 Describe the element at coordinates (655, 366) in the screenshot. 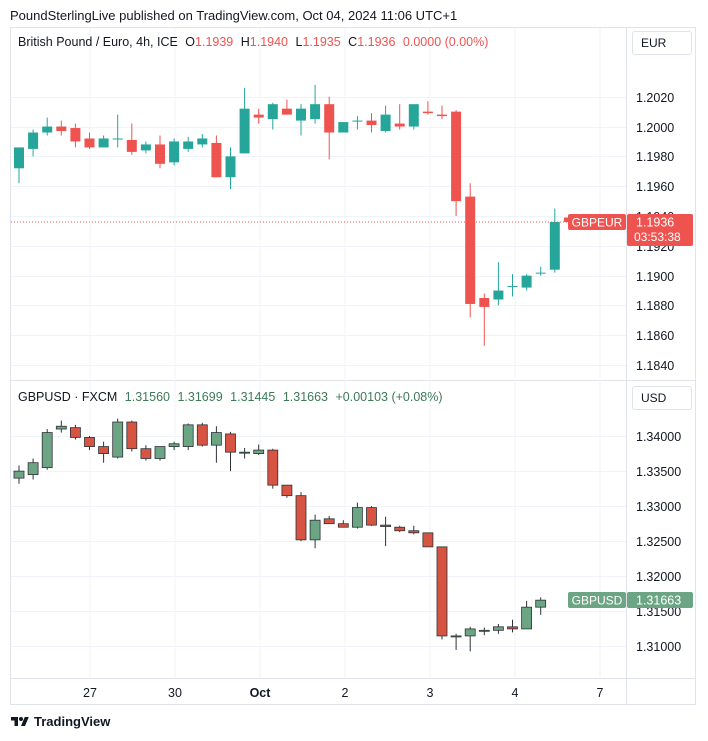

I see `top-y-tick-label: 1.1840` at that location.